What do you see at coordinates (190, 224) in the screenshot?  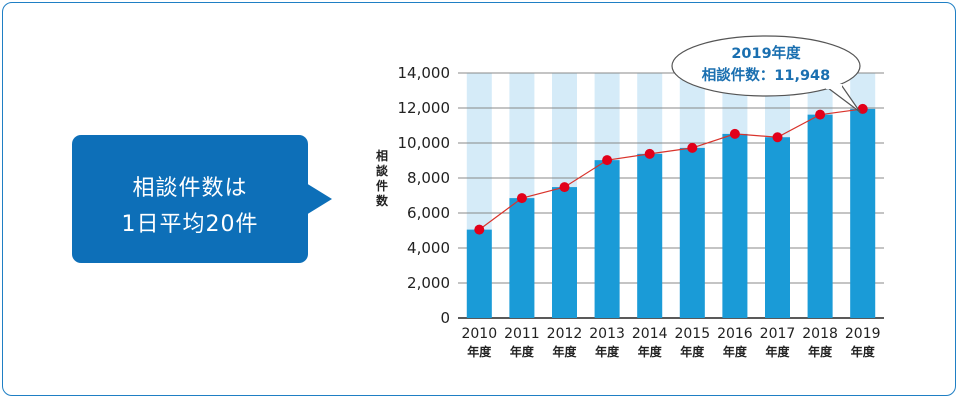 I see `summary-line-2: 1日平均20件` at bounding box center [190, 224].